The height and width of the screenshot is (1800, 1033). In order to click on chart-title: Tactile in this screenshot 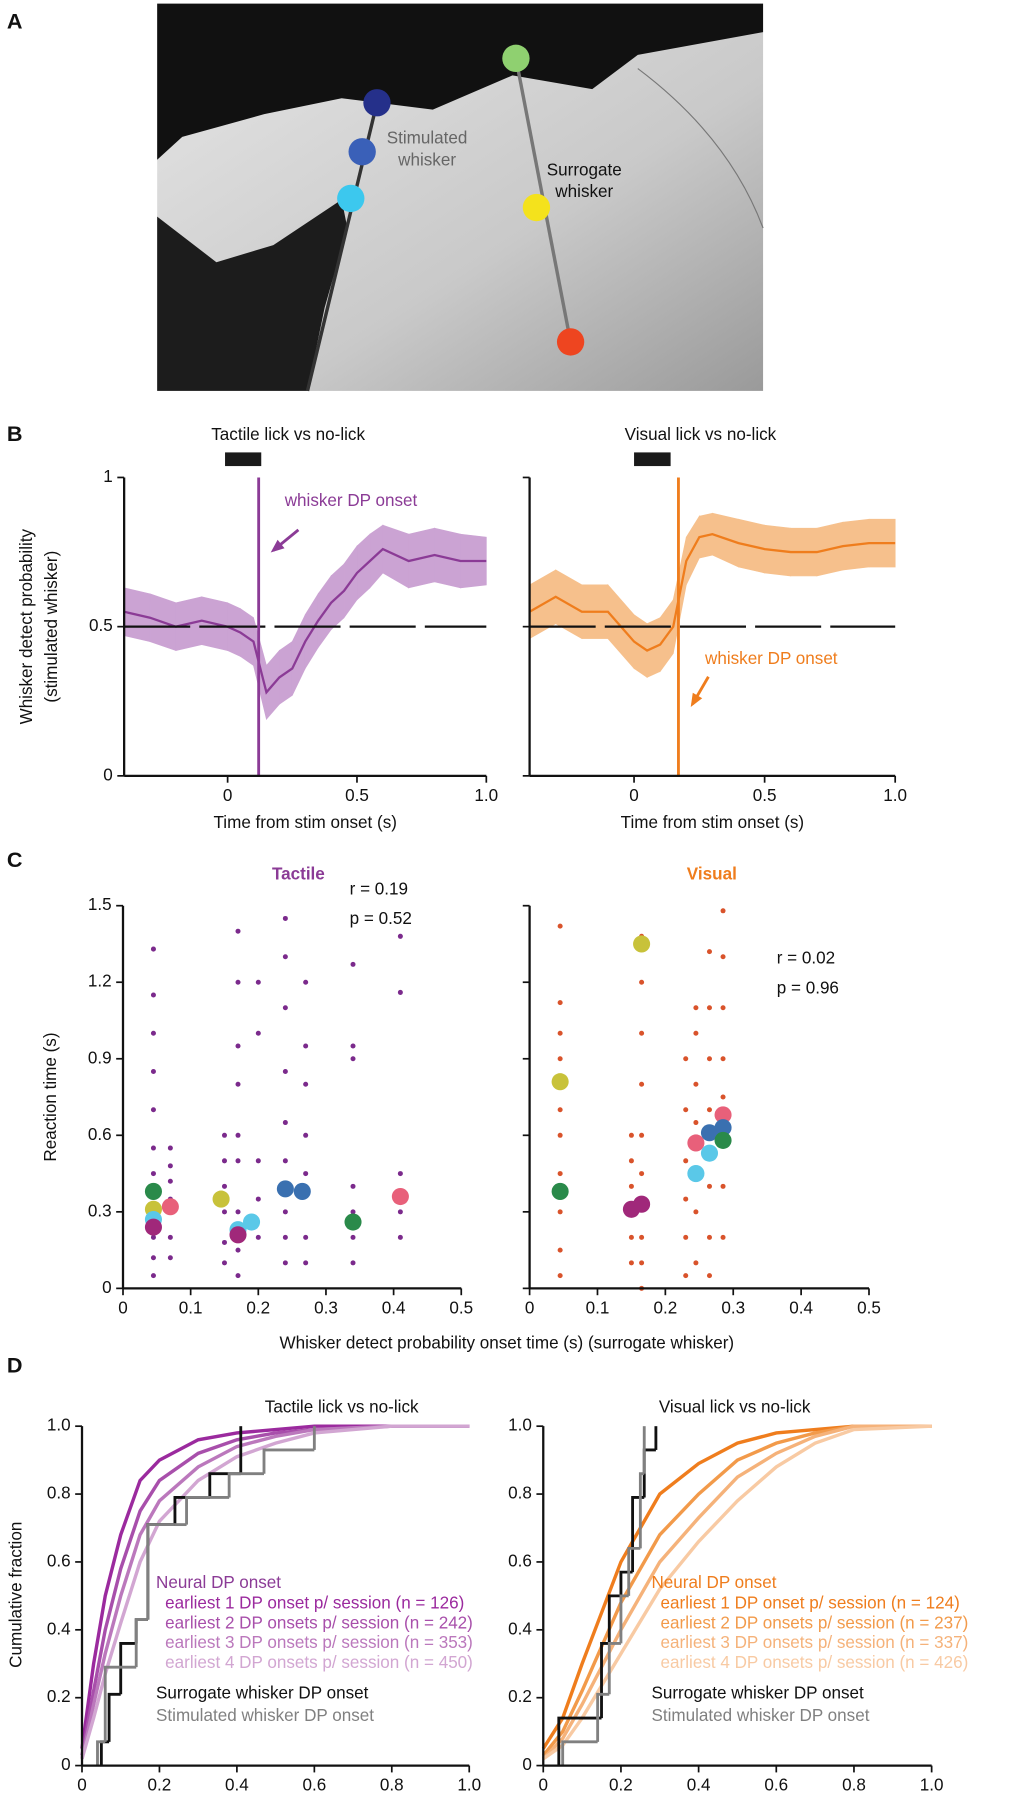, I will do `click(298, 873)`.